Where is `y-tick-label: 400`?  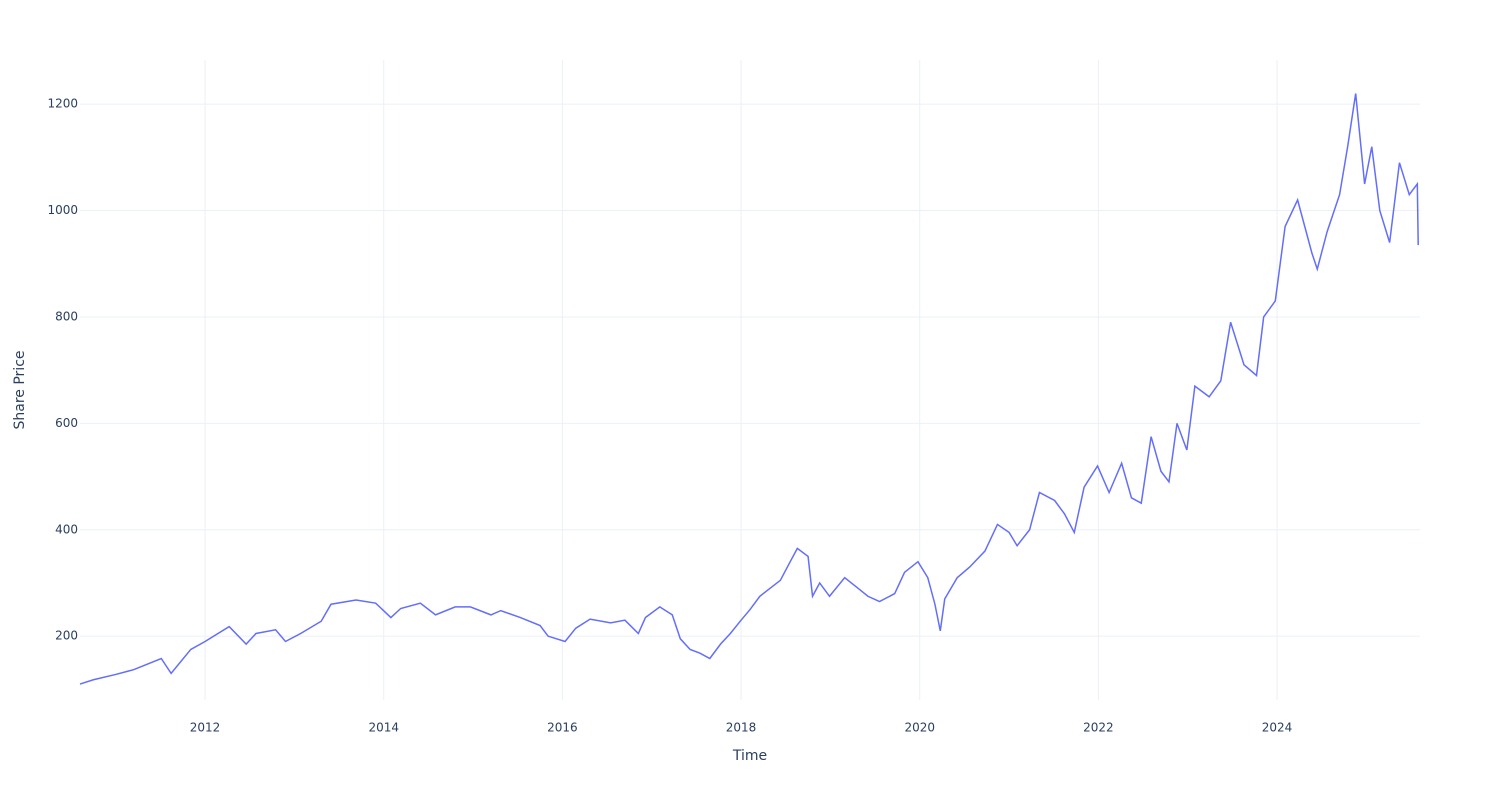
y-tick-label: 400 is located at coordinates (66, 529).